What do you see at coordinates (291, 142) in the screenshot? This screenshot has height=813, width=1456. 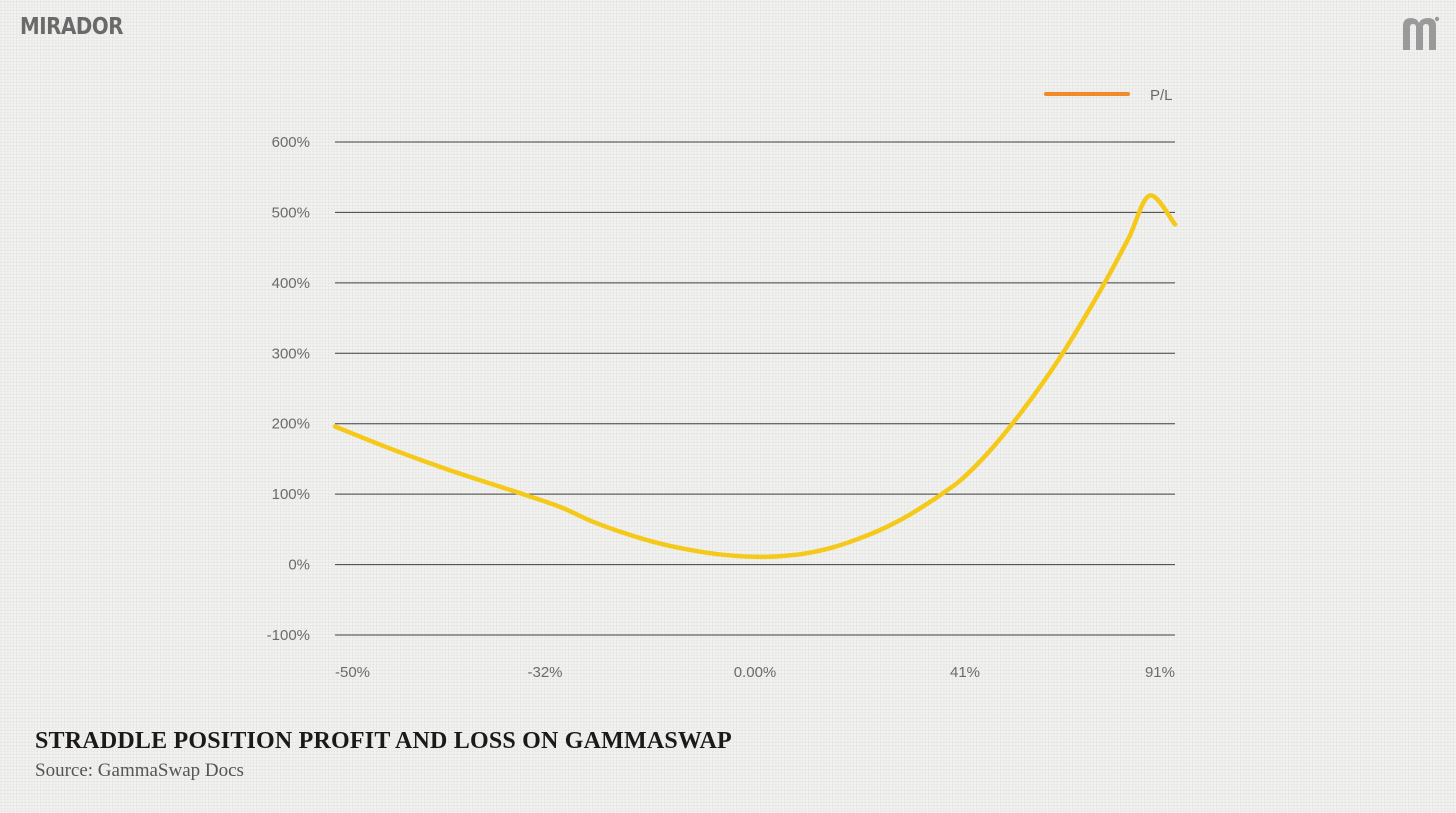 I see `y-tick-label: 600%` at bounding box center [291, 142].